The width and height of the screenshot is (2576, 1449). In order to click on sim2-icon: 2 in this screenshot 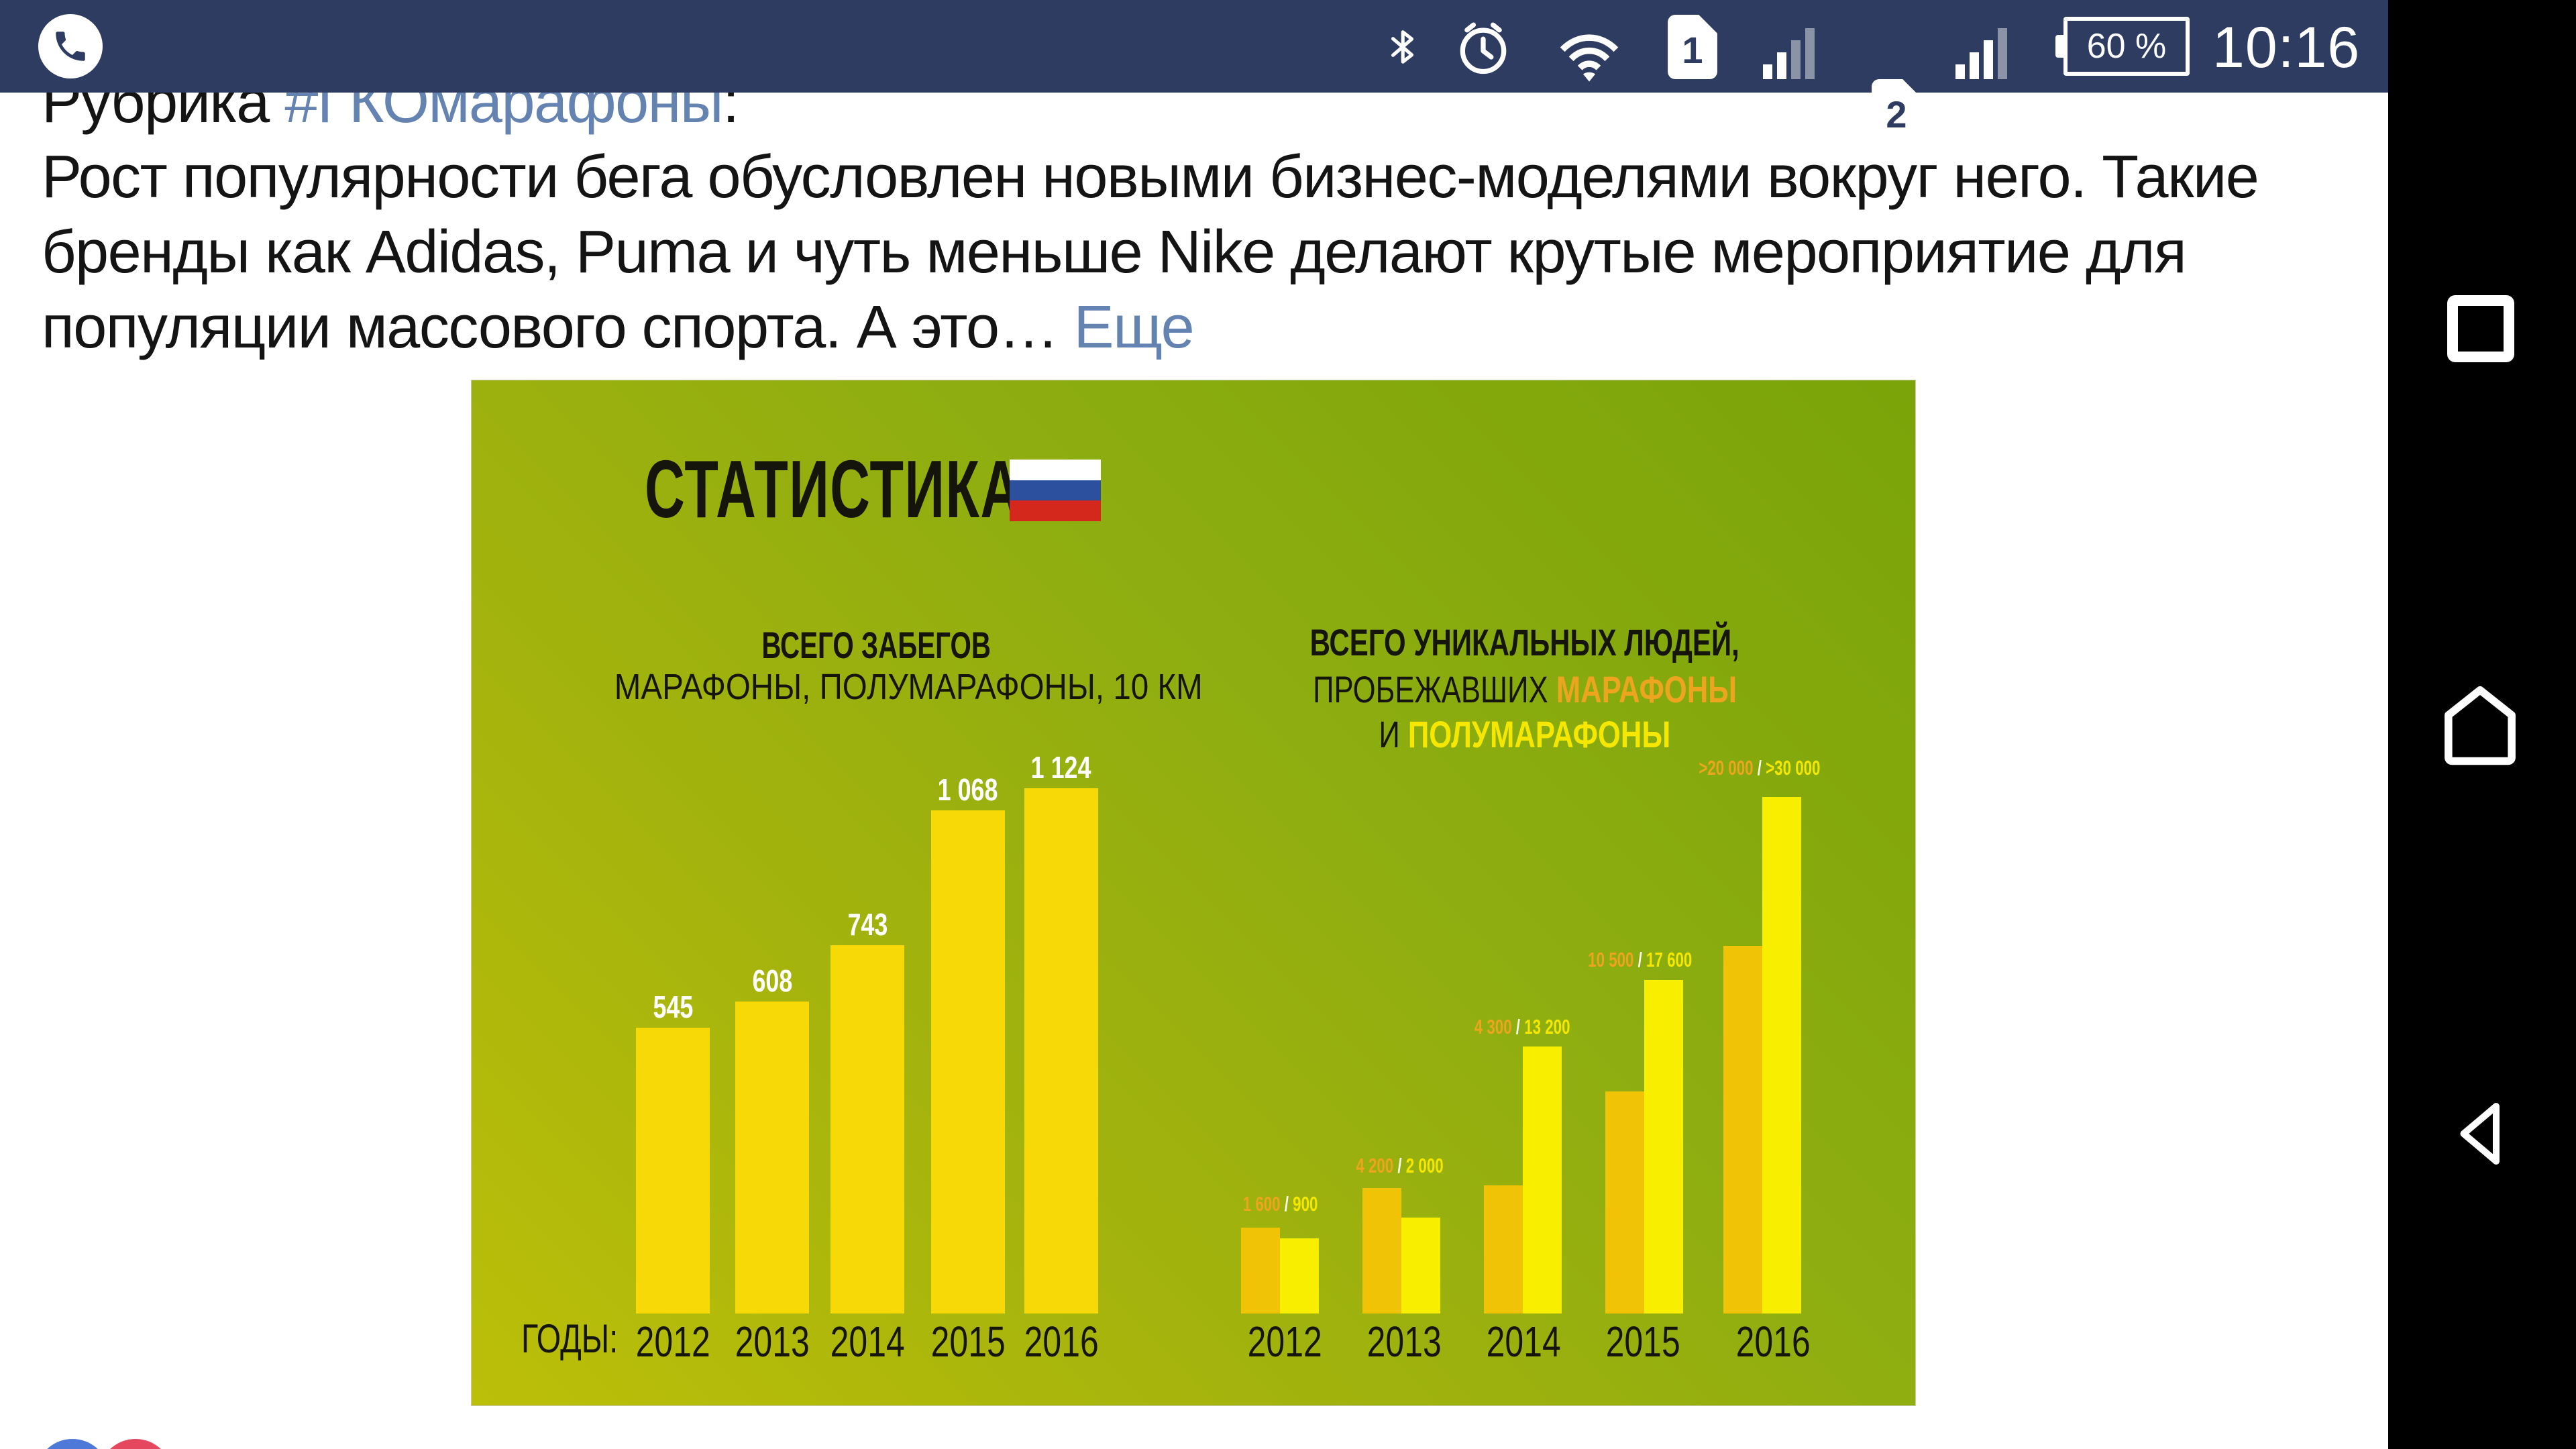, I will do `click(1896, 111)`.